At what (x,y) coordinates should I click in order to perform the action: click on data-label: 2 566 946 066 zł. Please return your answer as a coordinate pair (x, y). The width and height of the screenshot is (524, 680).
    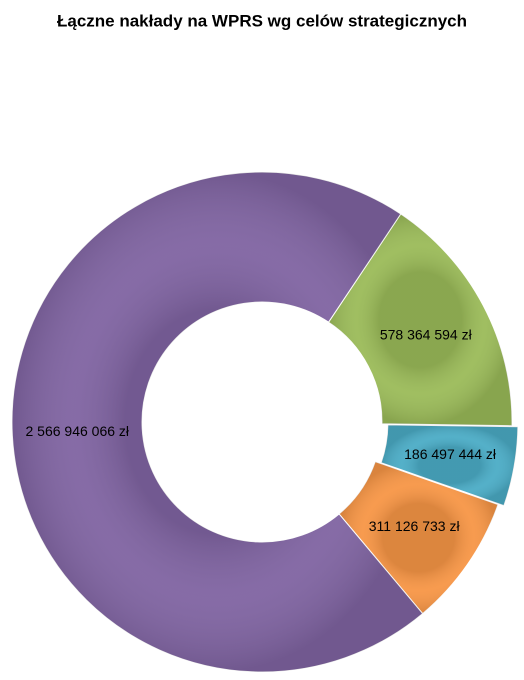
    Looking at the image, I should click on (78, 431).